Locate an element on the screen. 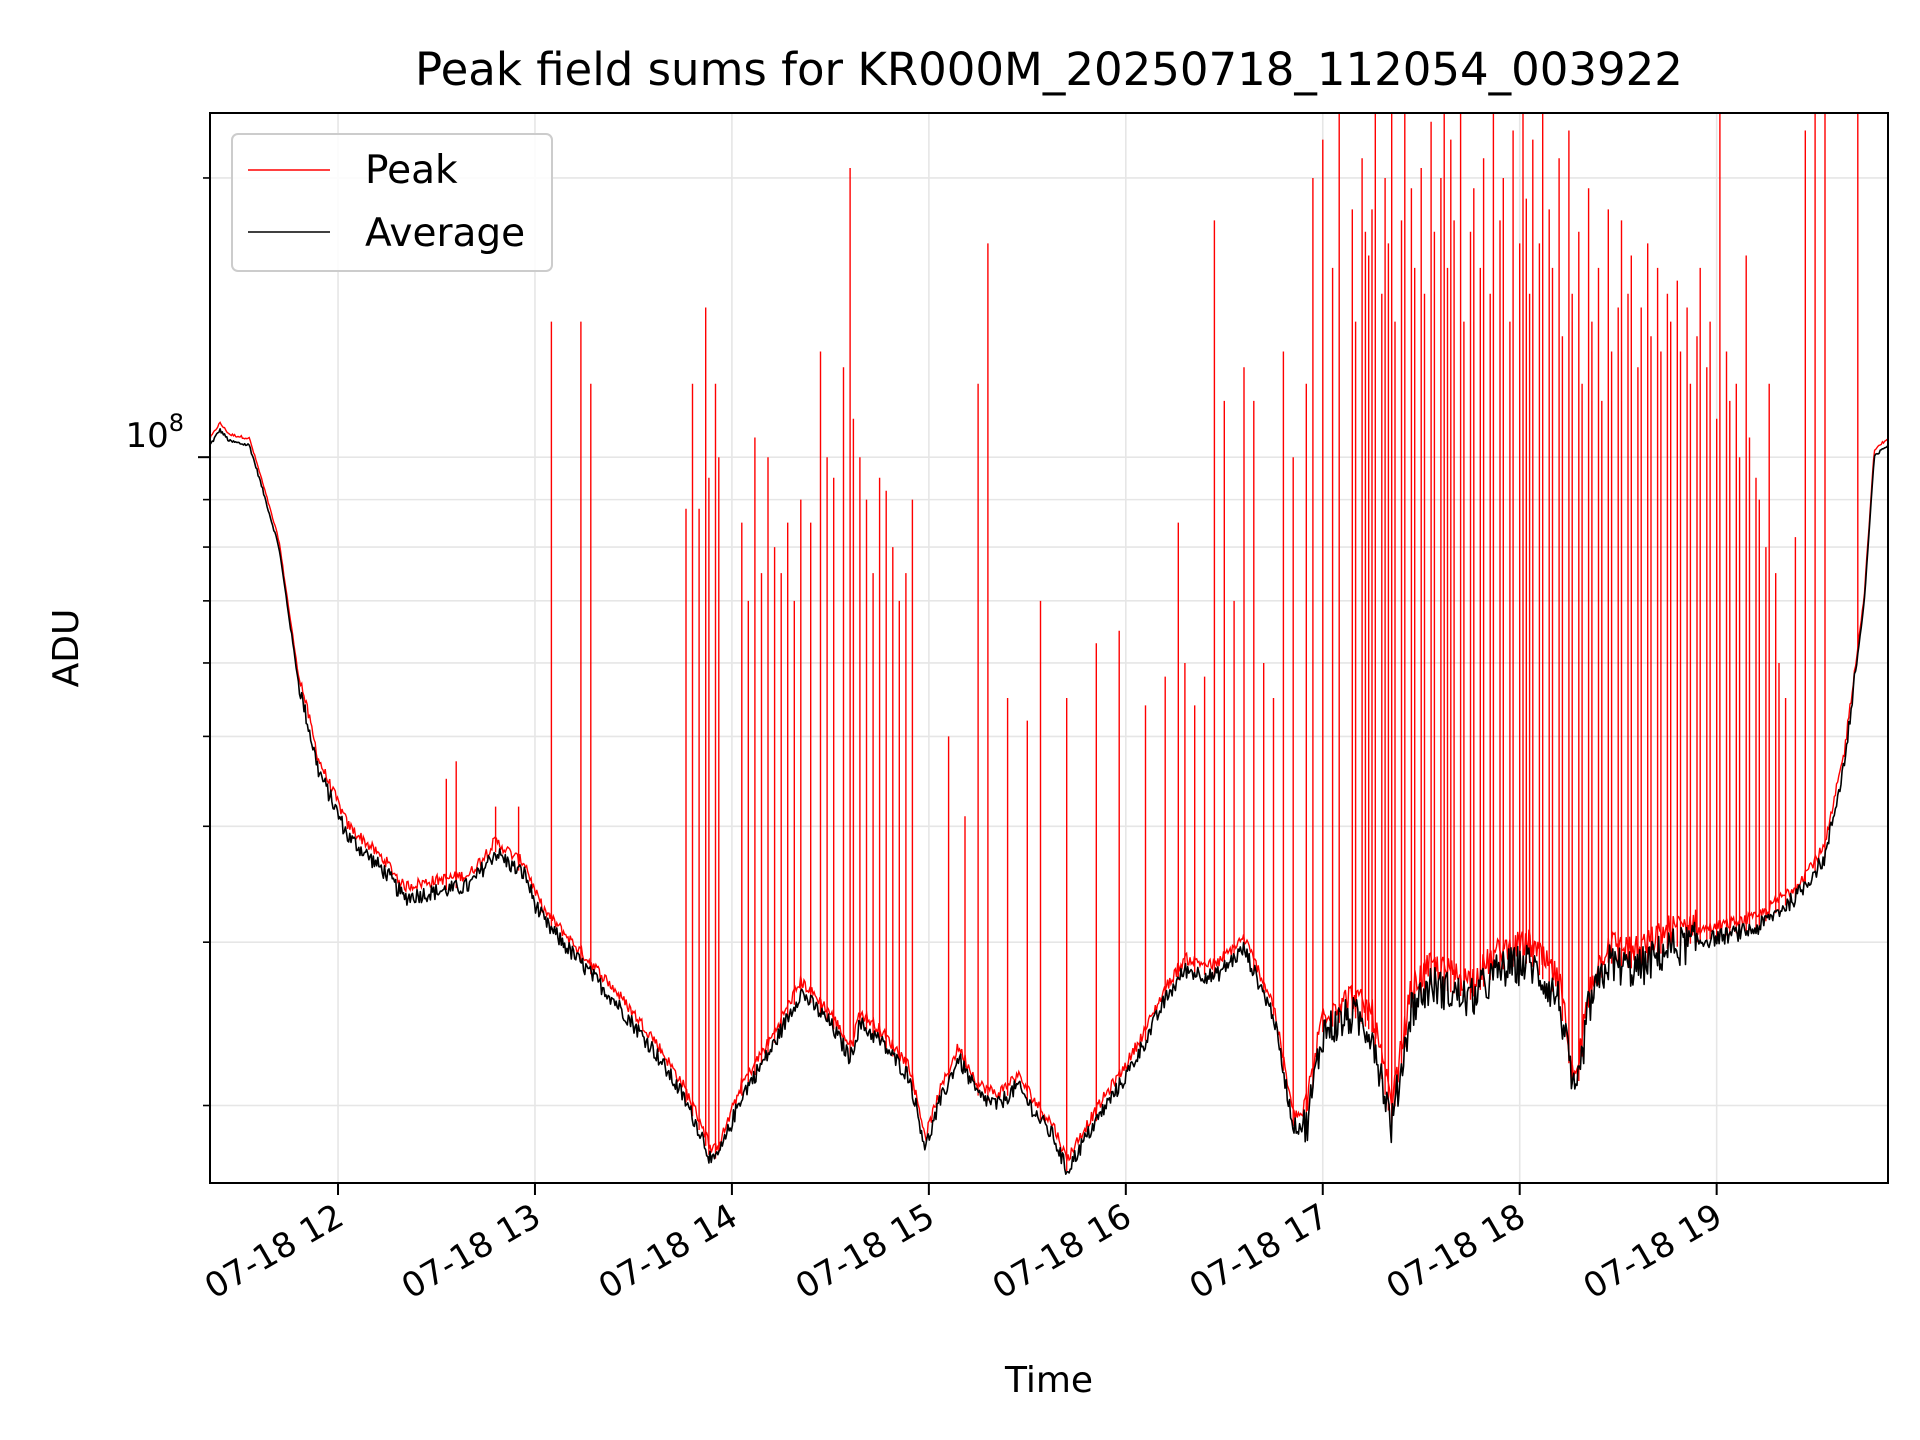 The height and width of the screenshot is (1440, 1920). x-tick-label: 07-18 16 is located at coordinates (1062, 1251).